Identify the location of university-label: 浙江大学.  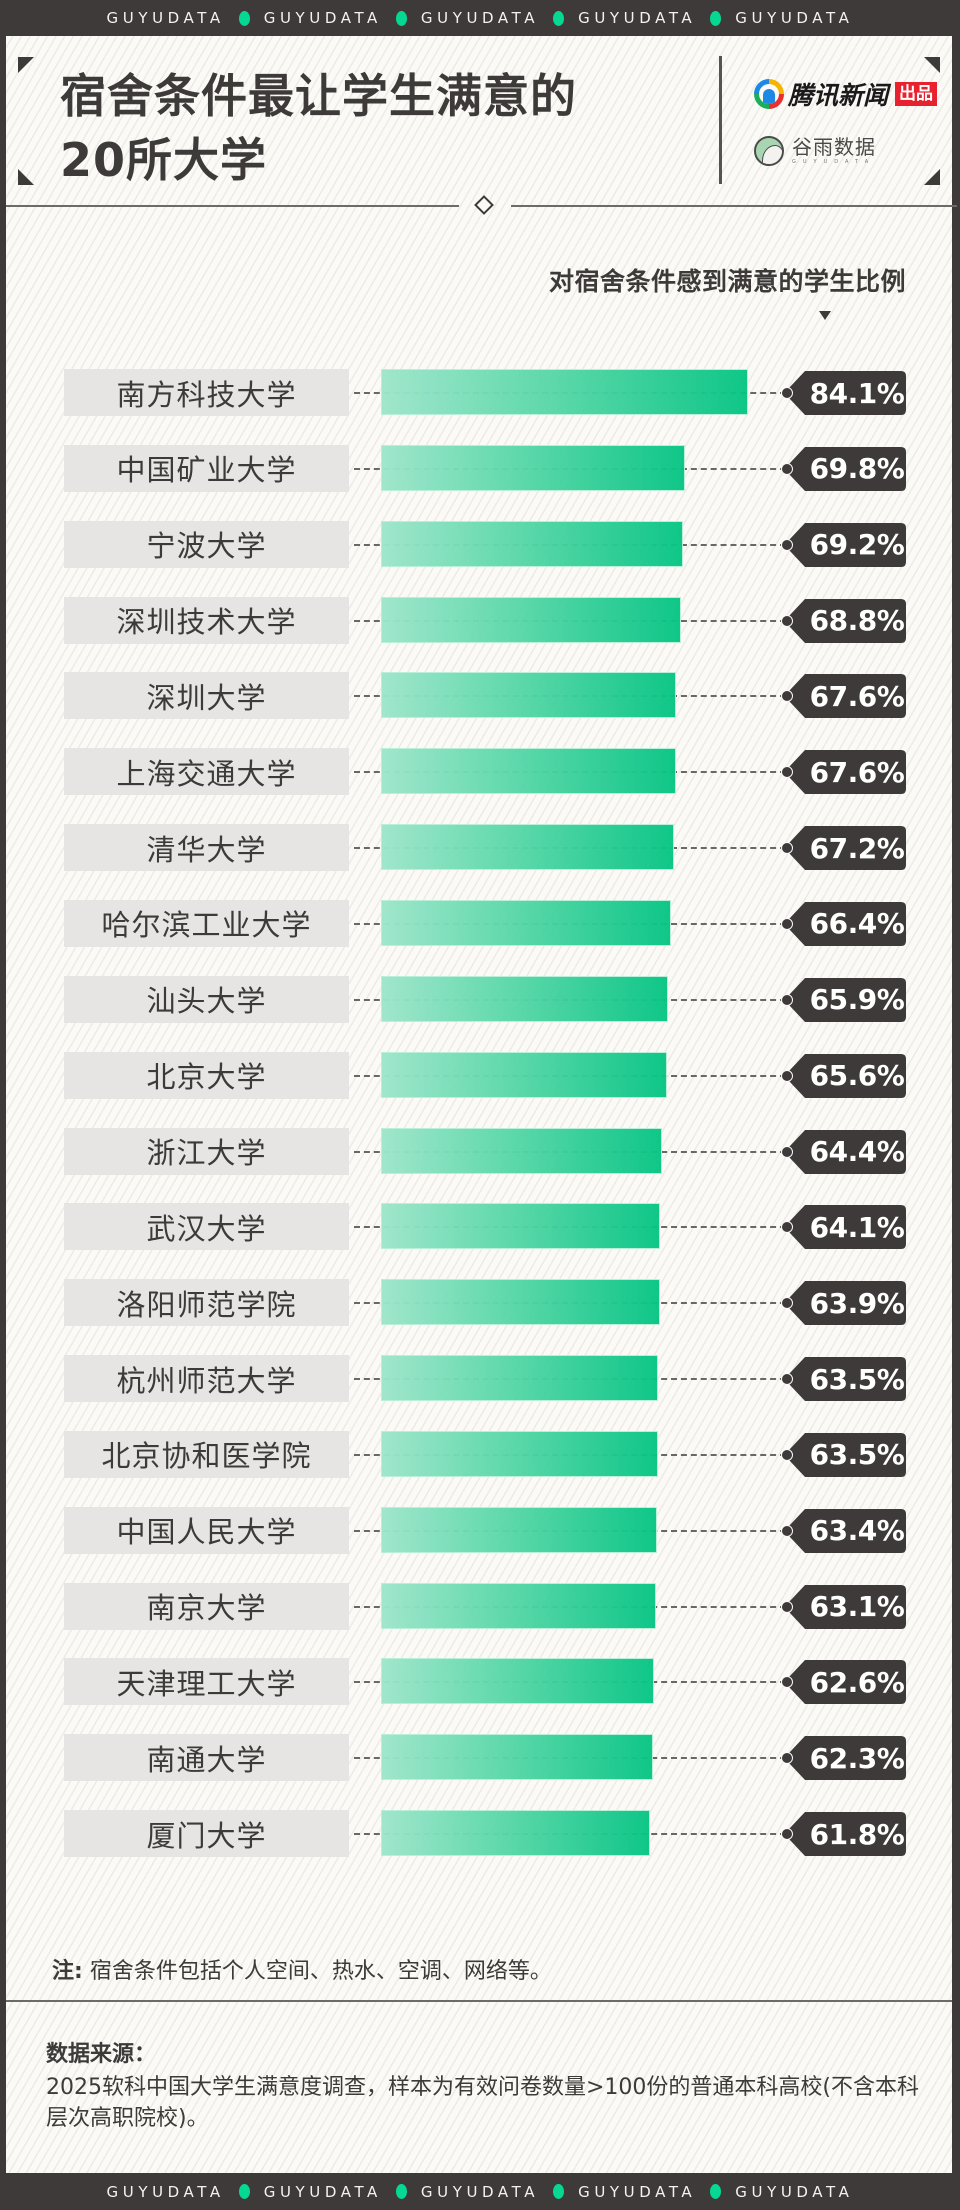
(206, 1151).